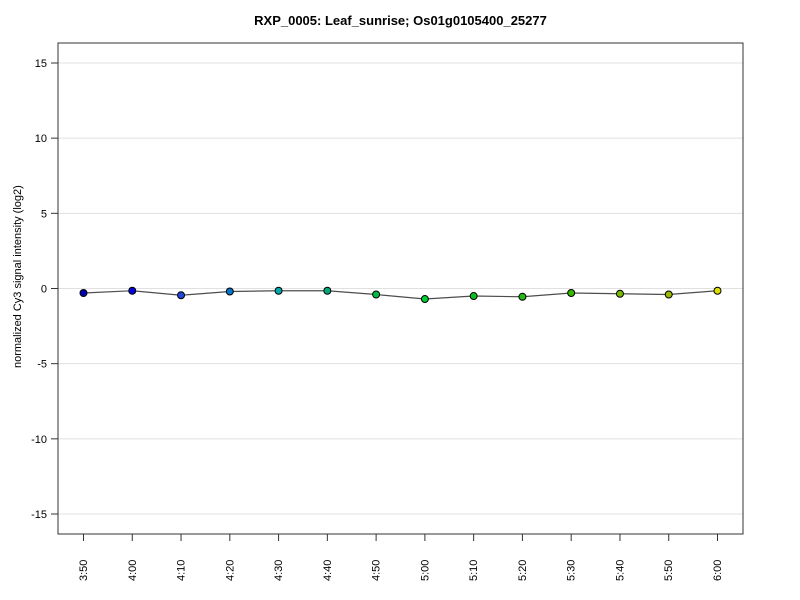 The image size is (800, 600). What do you see at coordinates (84, 570) in the screenshot?
I see `x-tick-label: 3:50` at bounding box center [84, 570].